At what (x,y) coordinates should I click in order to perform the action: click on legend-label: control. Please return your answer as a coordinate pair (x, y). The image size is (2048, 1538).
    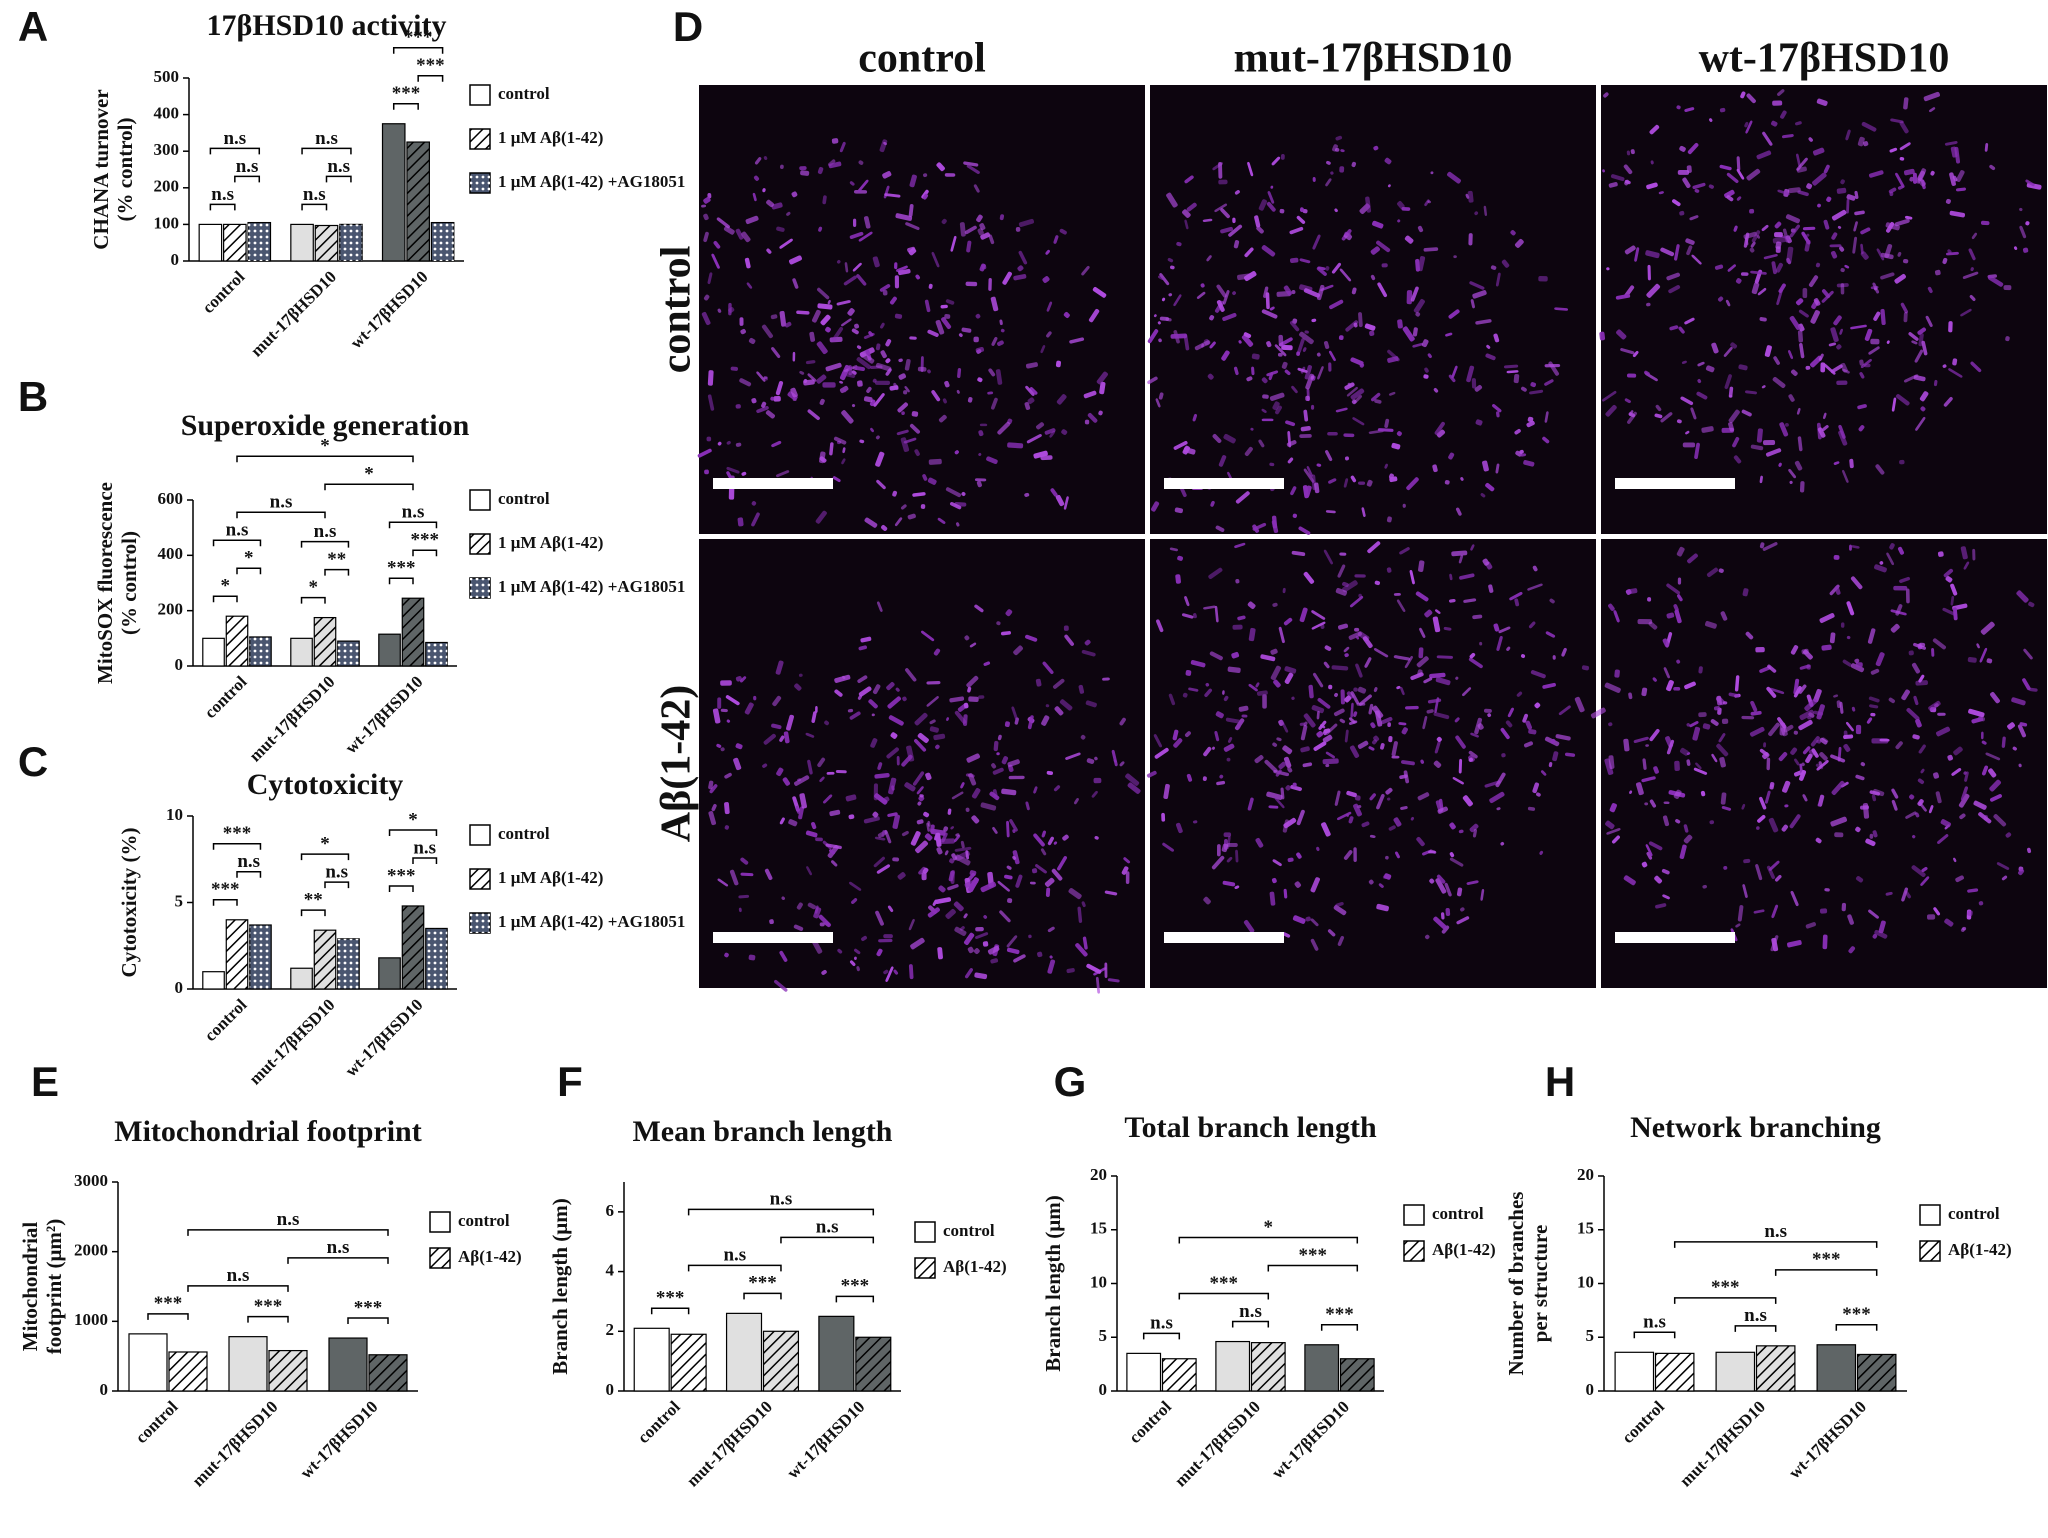
    Looking at the image, I should click on (524, 498).